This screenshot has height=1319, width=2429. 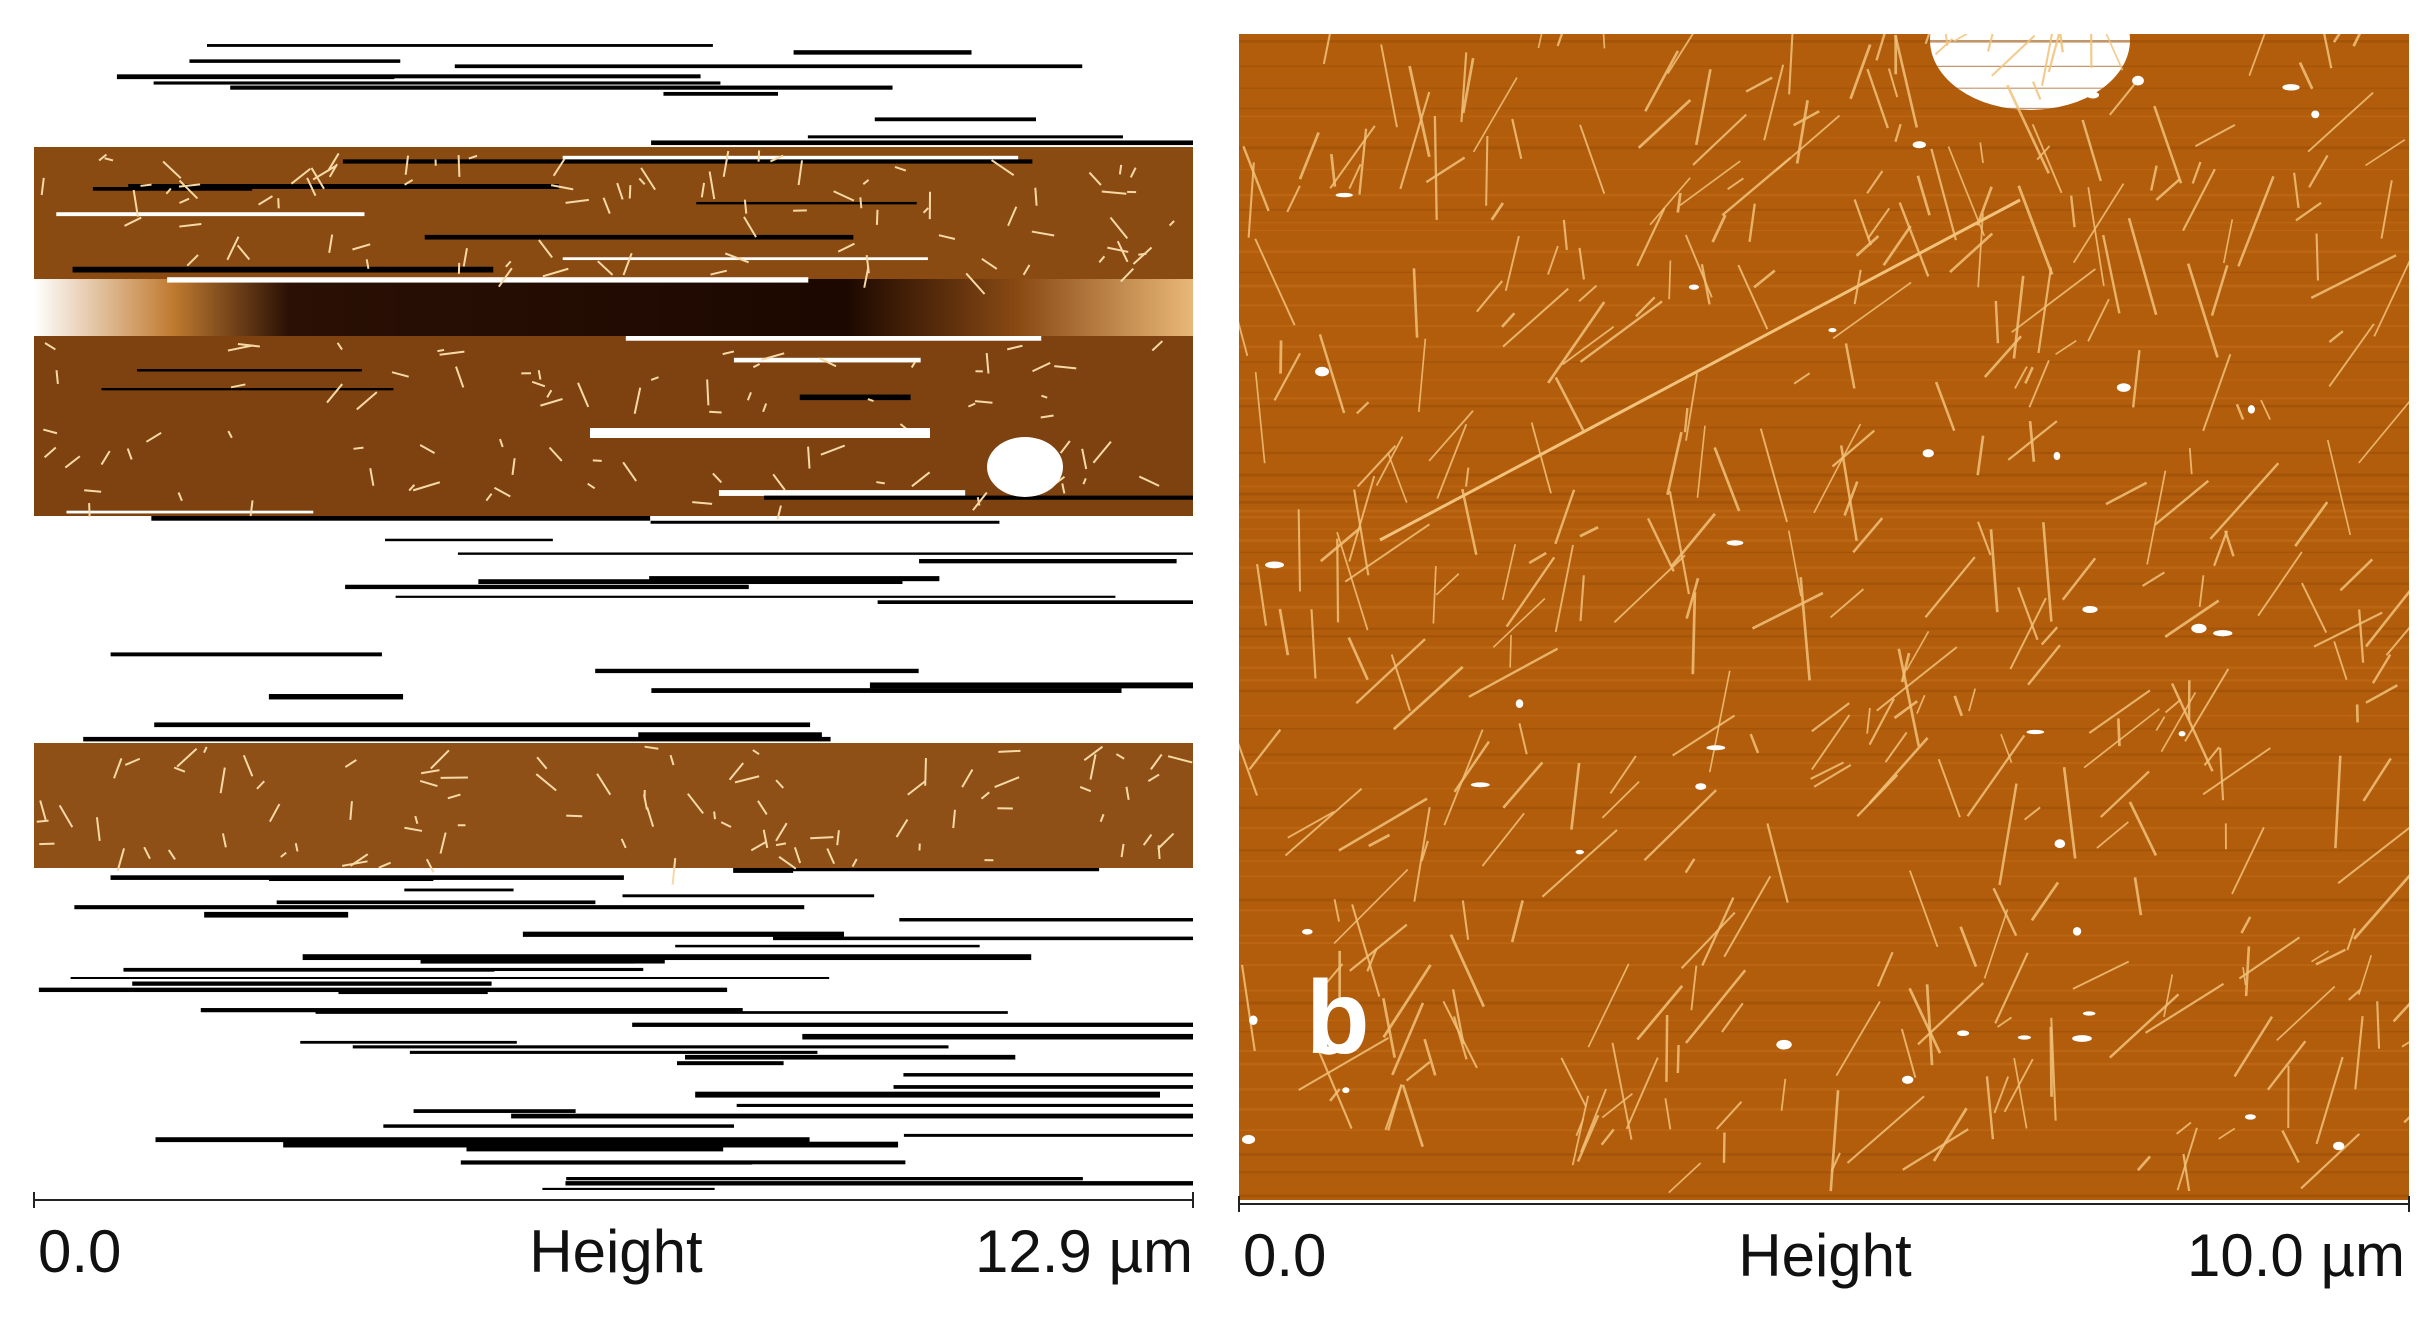 I want to click on scale-end: 10.0 µm, so click(x=2296, y=1255).